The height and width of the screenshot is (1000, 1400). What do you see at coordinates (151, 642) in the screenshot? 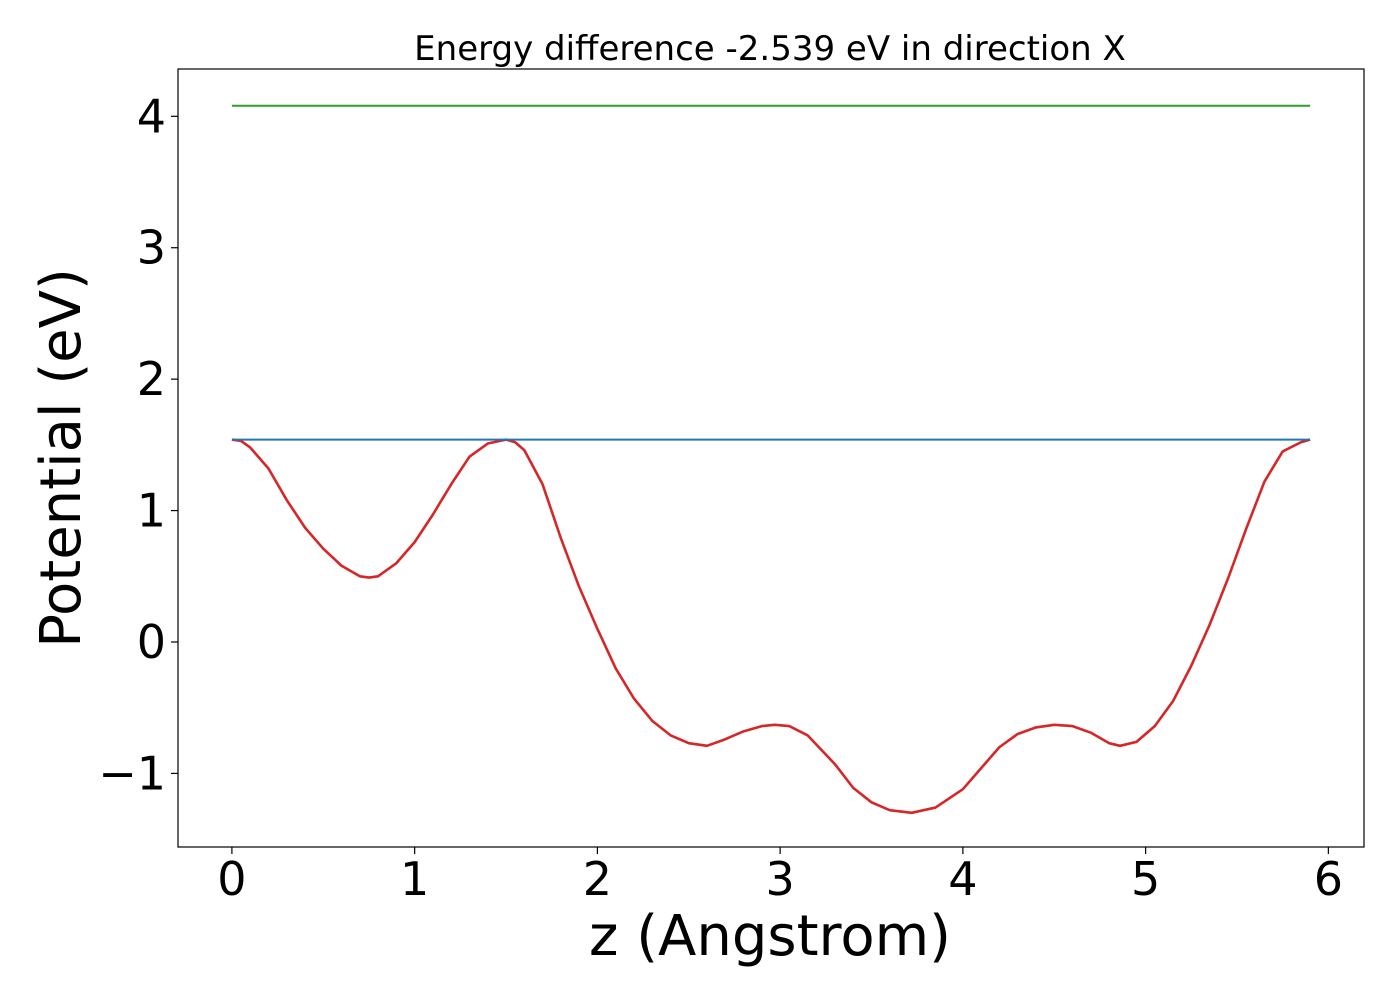
I see `y-tick-label: 0` at bounding box center [151, 642].